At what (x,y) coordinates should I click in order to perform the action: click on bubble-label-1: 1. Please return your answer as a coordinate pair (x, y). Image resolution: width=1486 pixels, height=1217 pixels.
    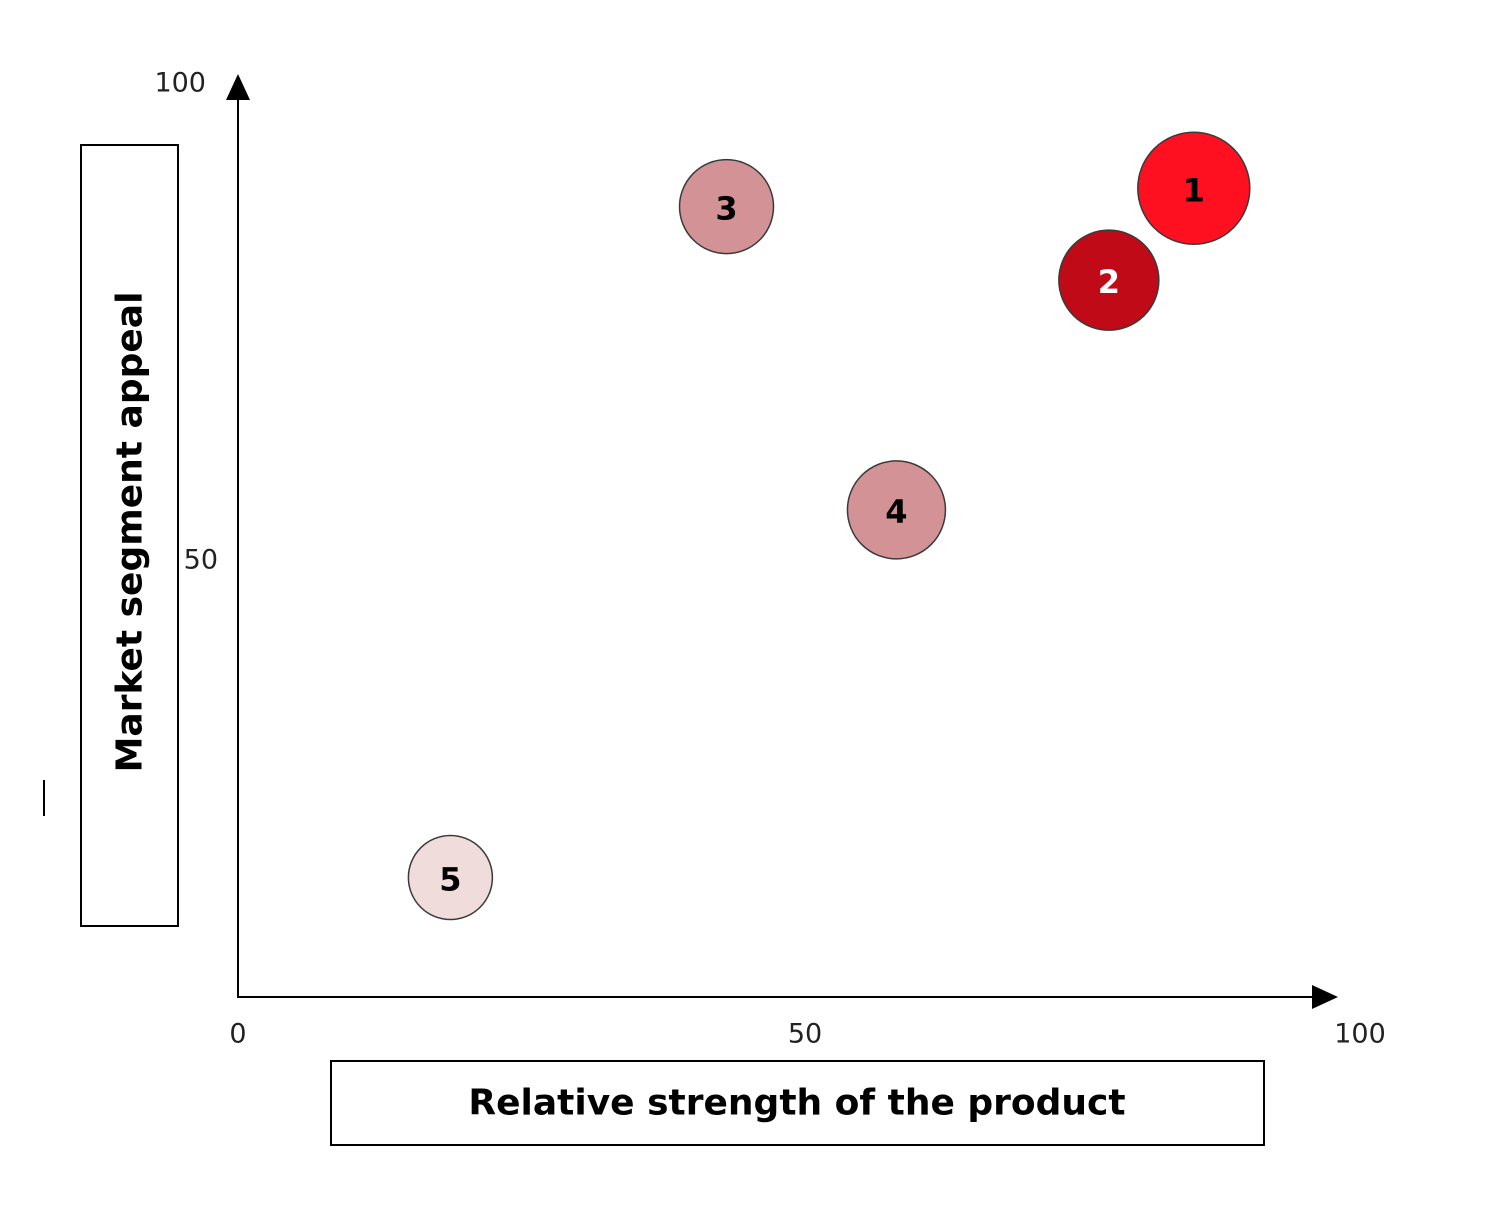
    Looking at the image, I should click on (1194, 190).